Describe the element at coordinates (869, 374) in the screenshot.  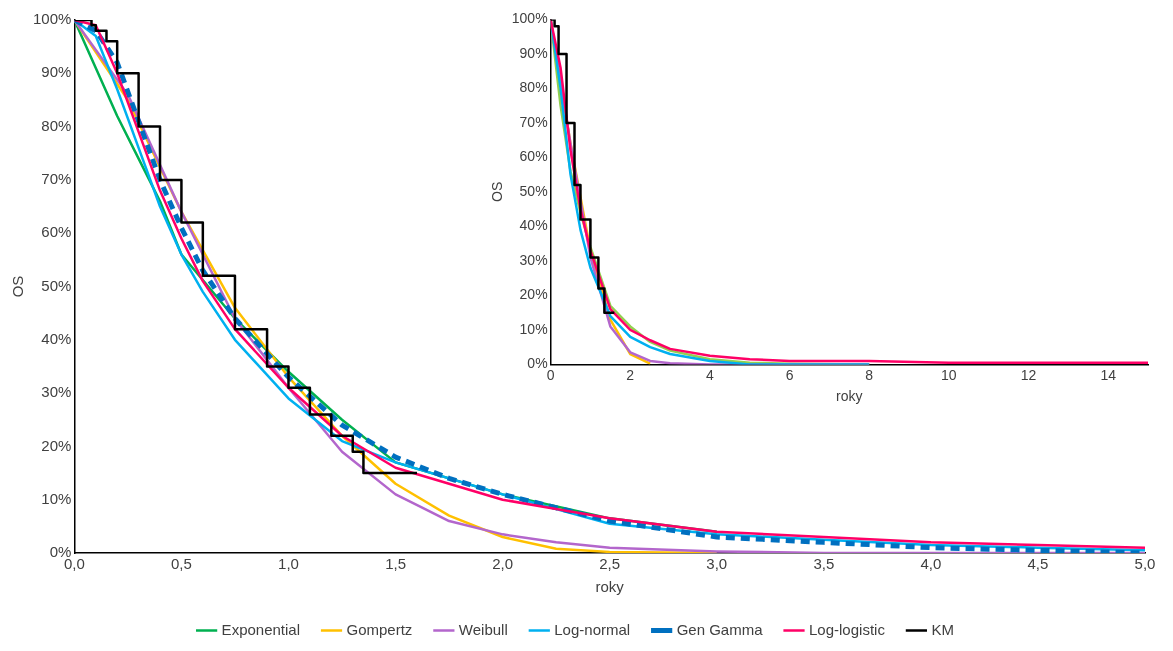
I see `x-tick-label: 8` at that location.